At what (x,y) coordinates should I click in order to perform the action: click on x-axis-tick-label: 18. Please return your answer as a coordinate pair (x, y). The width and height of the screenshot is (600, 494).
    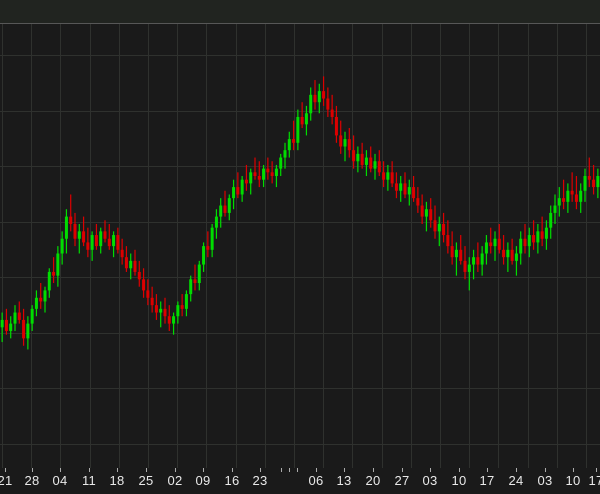
    Looking at the image, I should click on (117, 480).